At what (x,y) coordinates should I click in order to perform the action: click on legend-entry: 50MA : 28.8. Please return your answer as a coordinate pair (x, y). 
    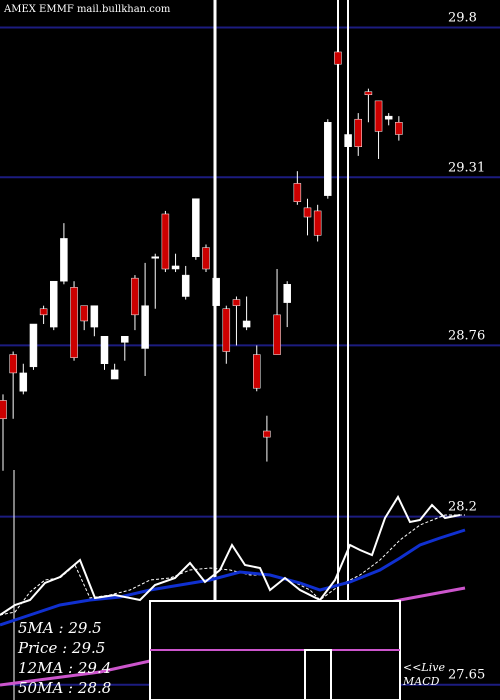
    Looking at the image, I should click on (64, 688).